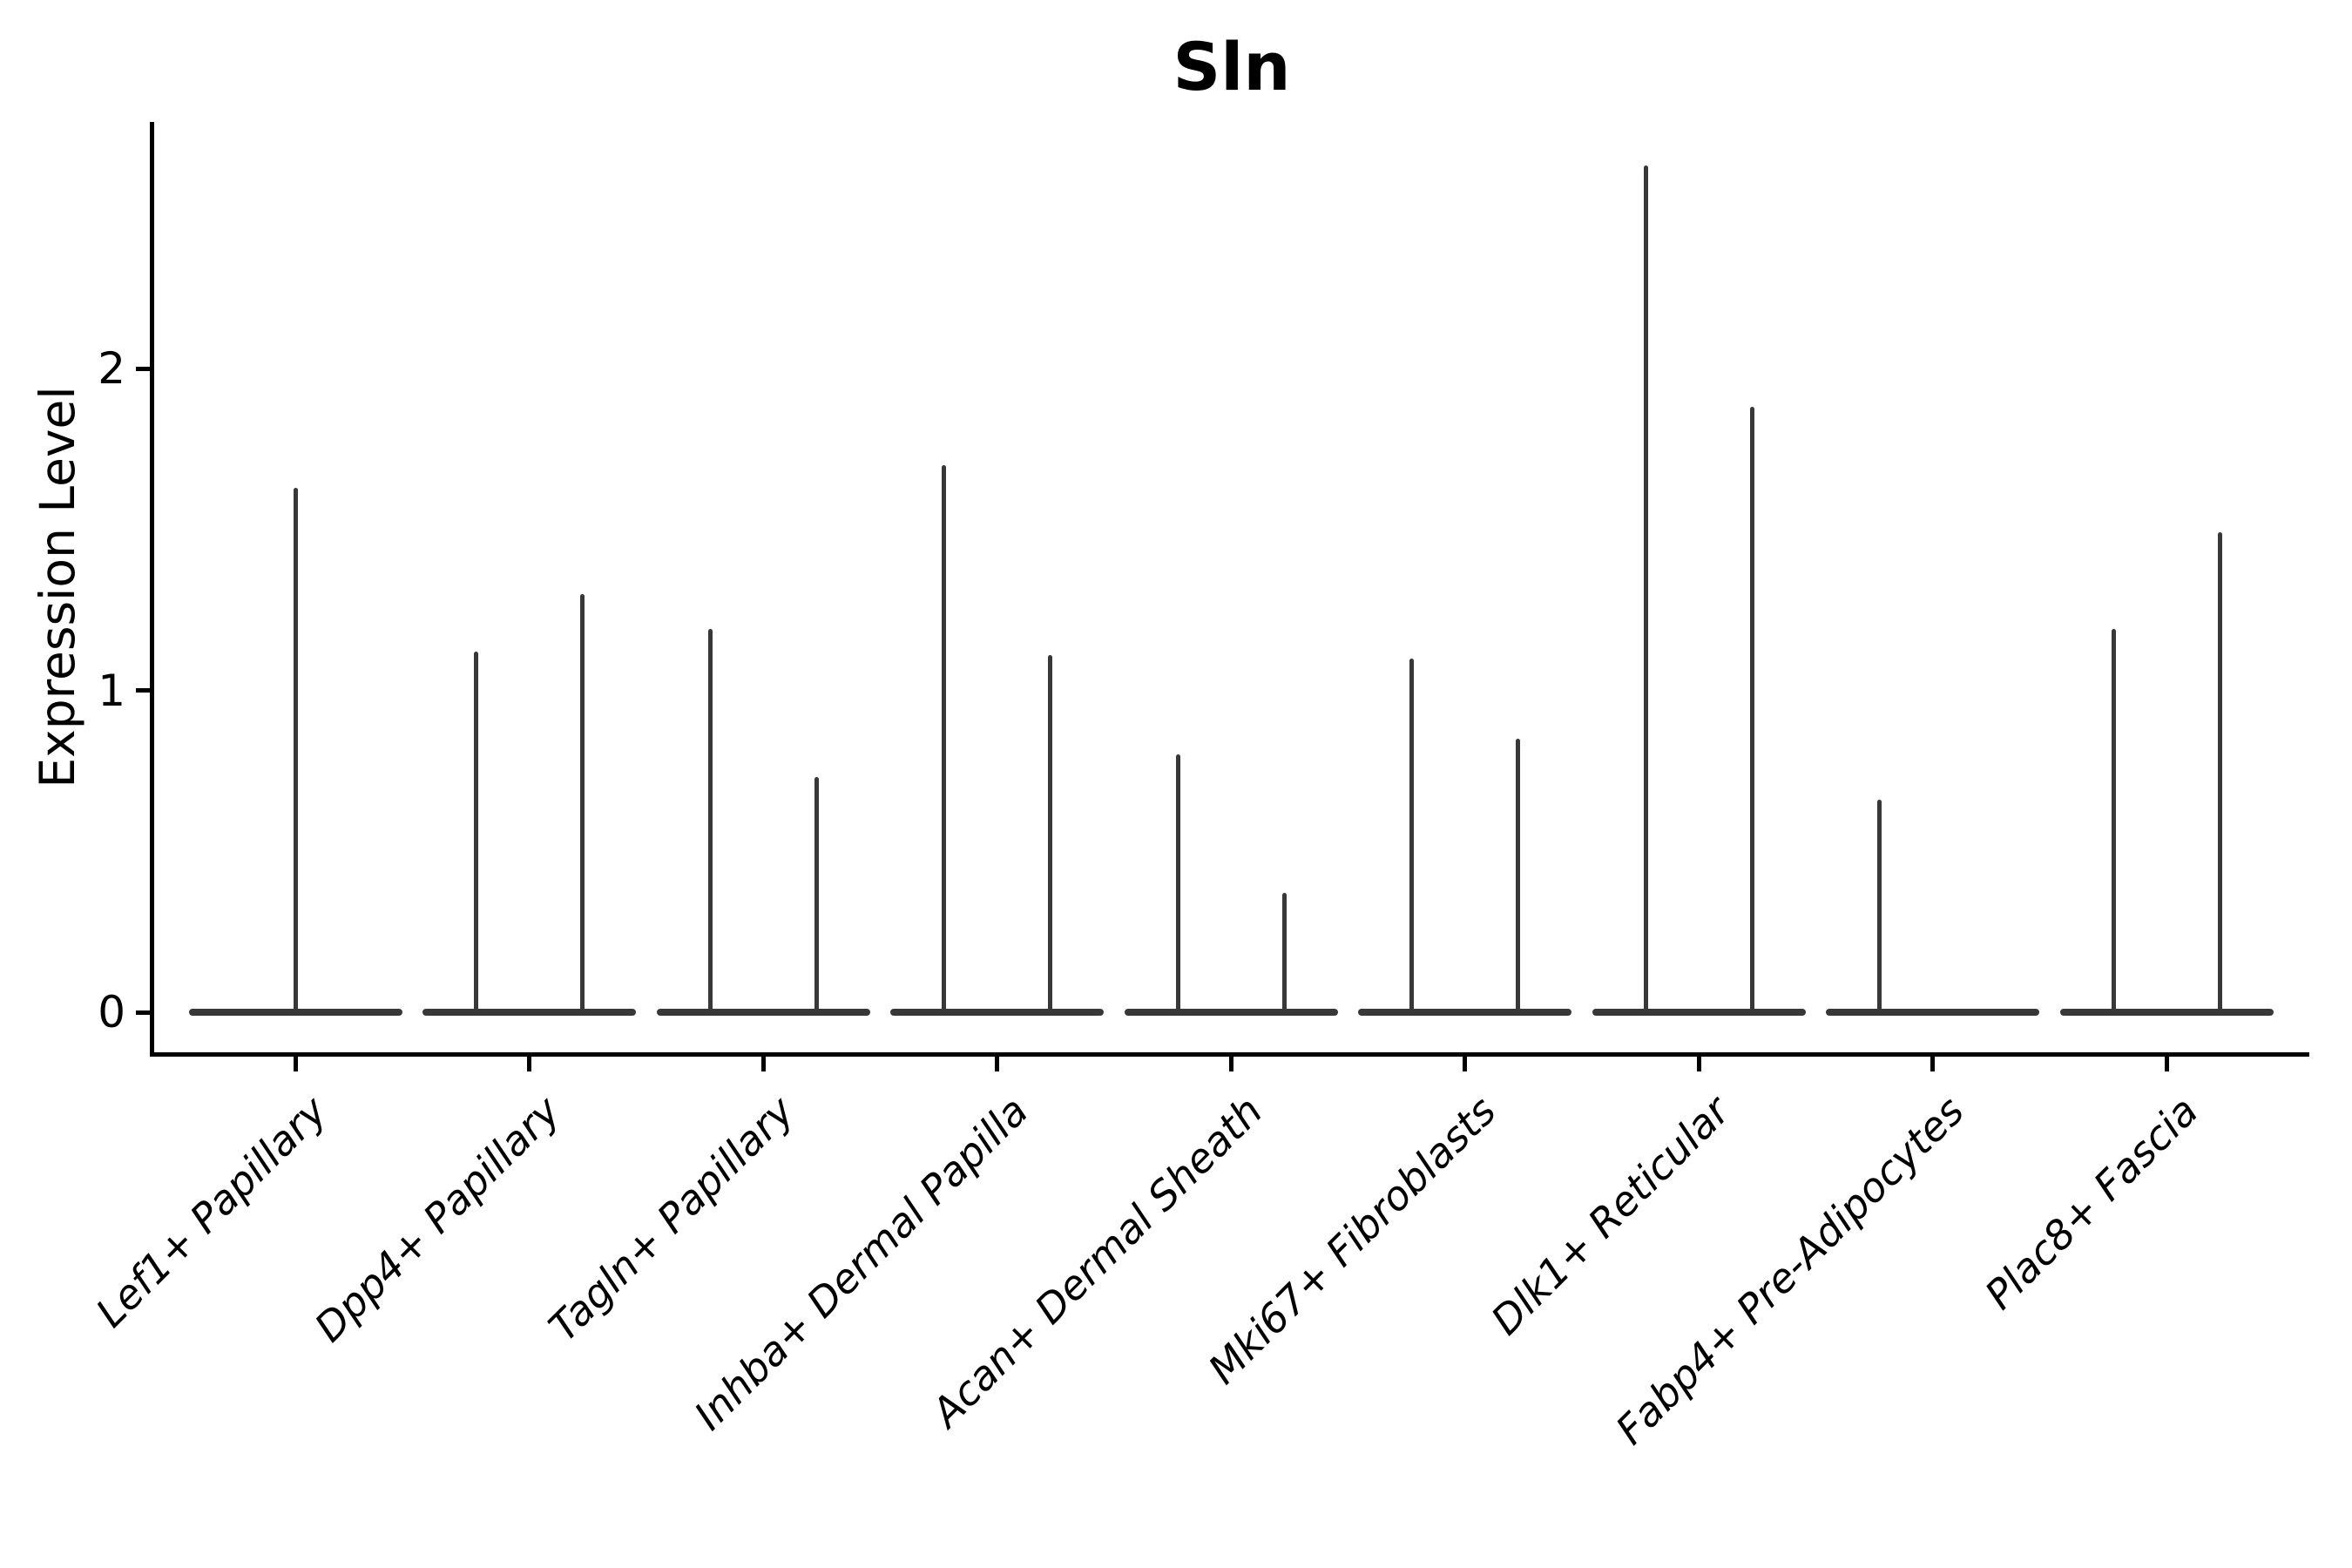  I want to click on x-tick-label: Dpp4+ Papillary, so click(438, 1219).